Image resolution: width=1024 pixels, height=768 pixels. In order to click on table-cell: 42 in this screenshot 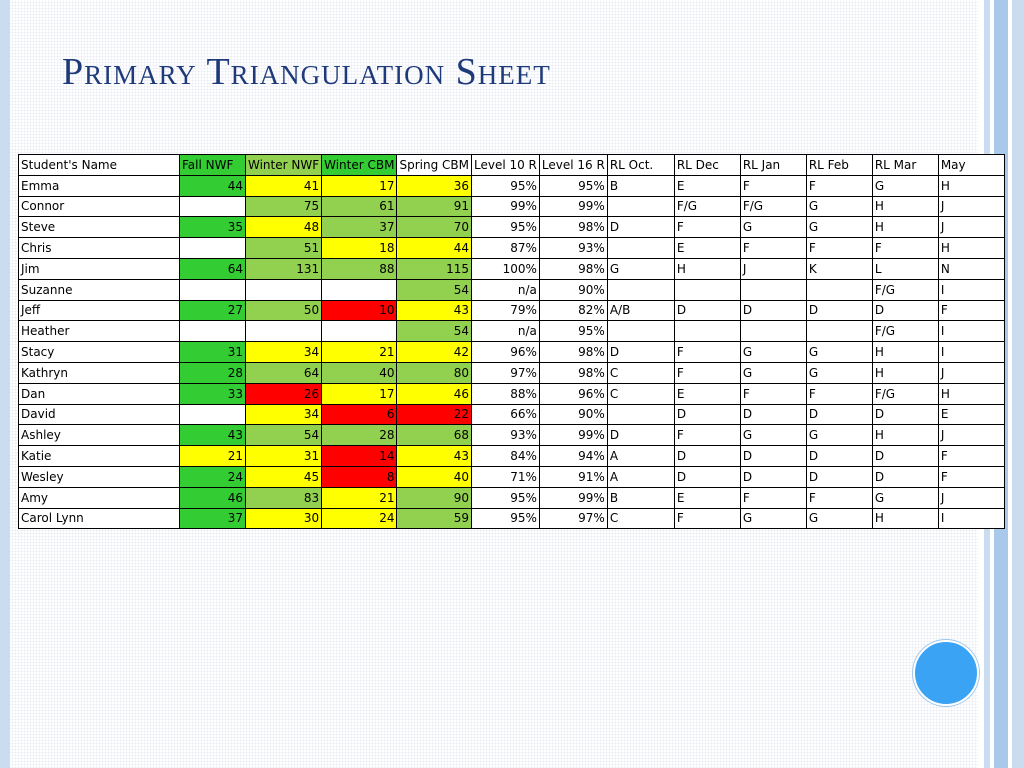, I will do `click(434, 352)`.